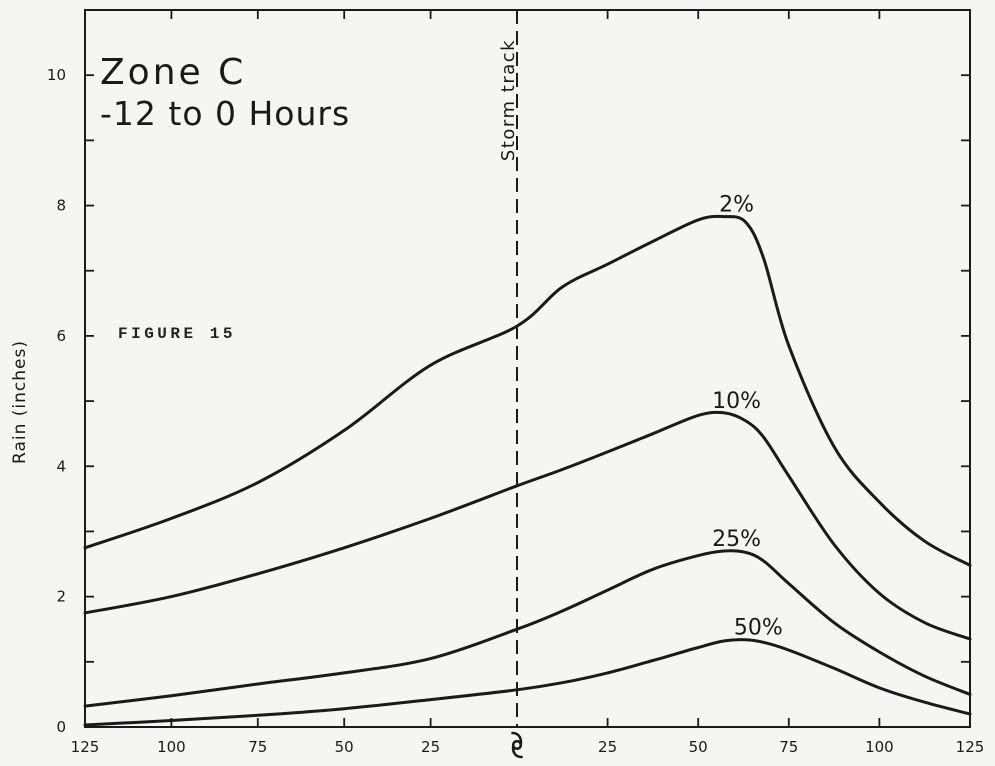 The width and height of the screenshot is (995, 766). What do you see at coordinates (20, 402) in the screenshot?
I see `y-axis-label: Rain (inches)` at bounding box center [20, 402].